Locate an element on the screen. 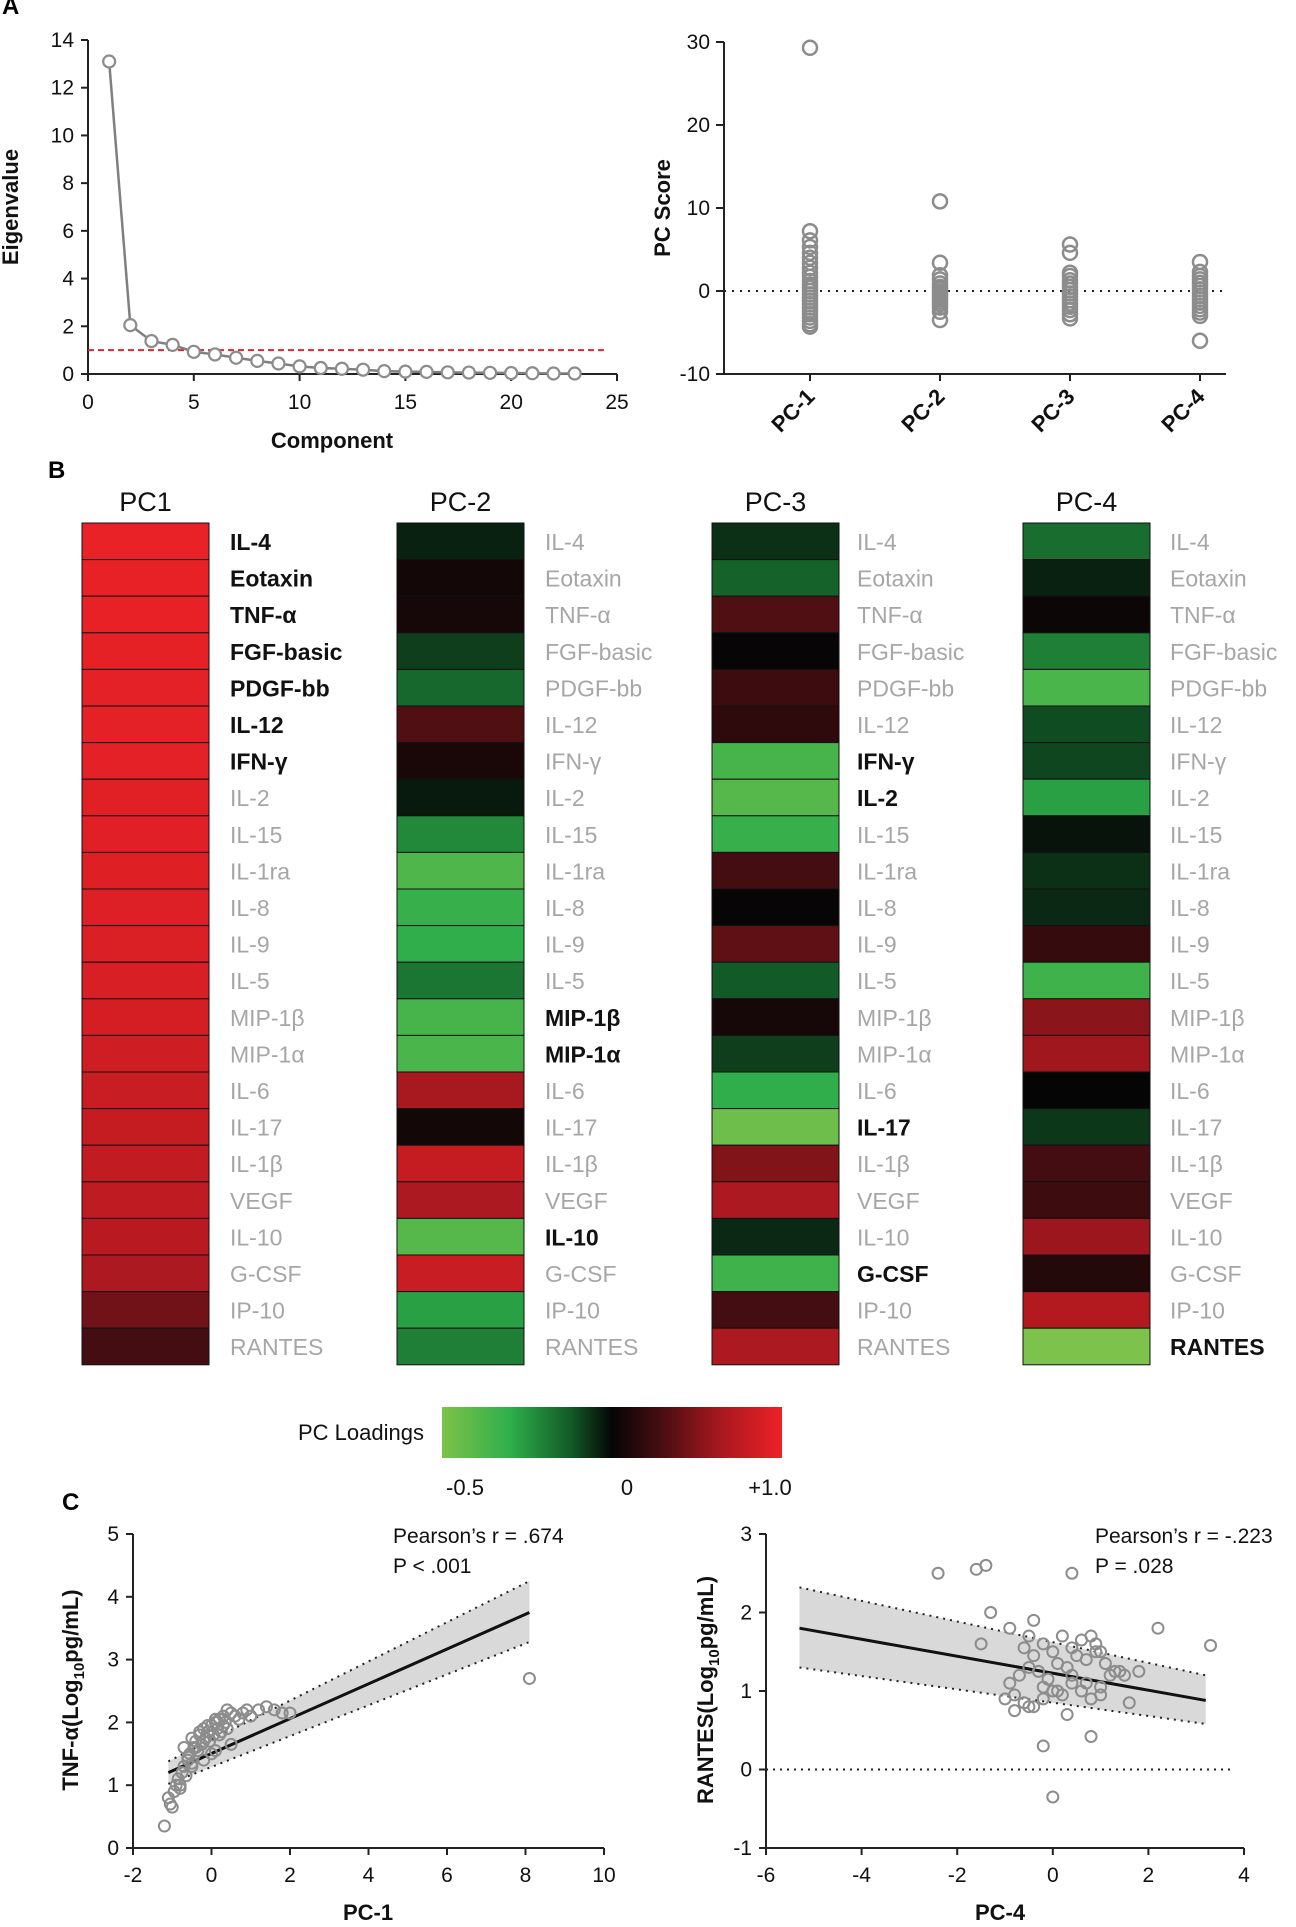 The width and height of the screenshot is (1296, 1927). heatmap-row-label: IL-8 is located at coordinates (565, 908).